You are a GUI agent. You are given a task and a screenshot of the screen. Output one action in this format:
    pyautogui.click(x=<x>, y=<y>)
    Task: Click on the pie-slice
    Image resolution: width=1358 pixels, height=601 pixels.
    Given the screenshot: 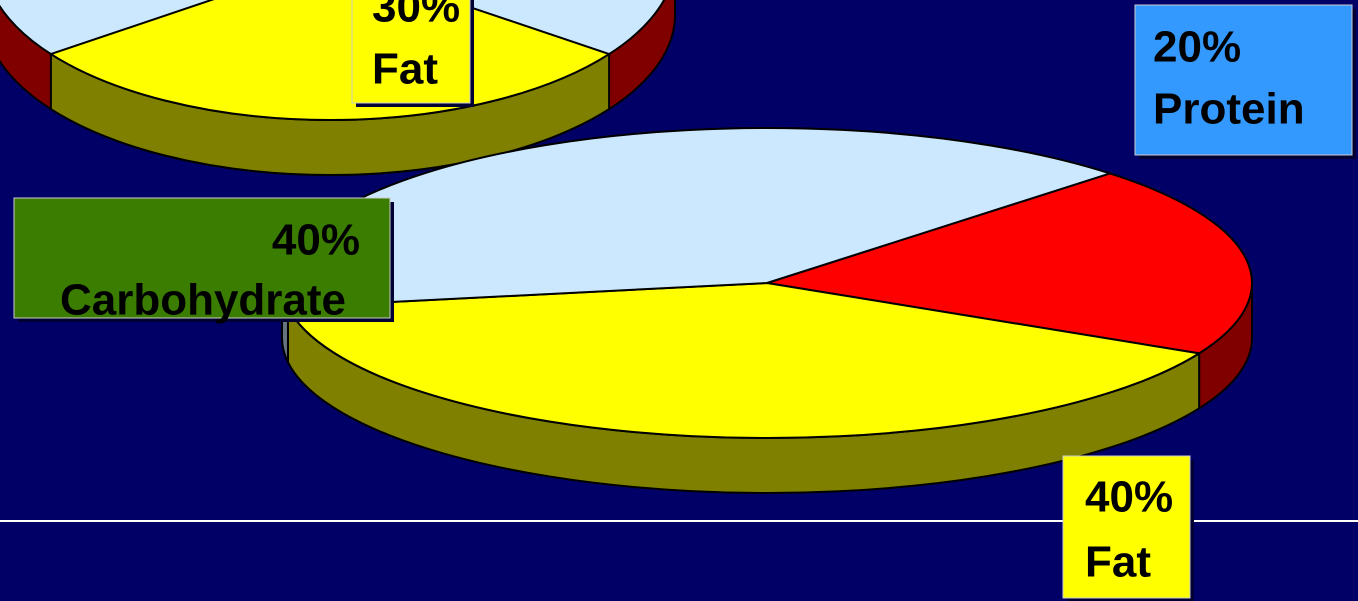 What is the action you would take?
    pyautogui.click(x=1009, y=263)
    